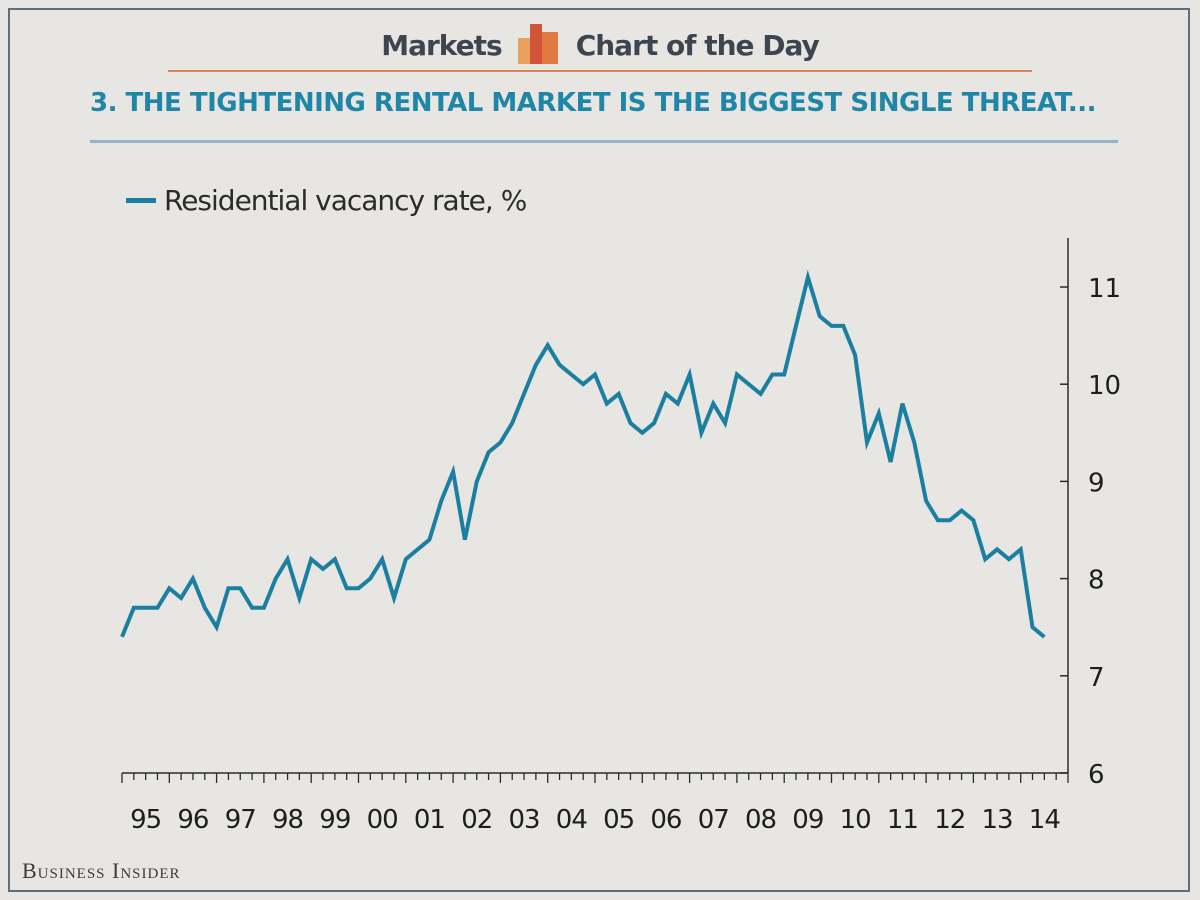  What do you see at coordinates (665, 820) in the screenshot?
I see `x-tick-label: 06` at bounding box center [665, 820].